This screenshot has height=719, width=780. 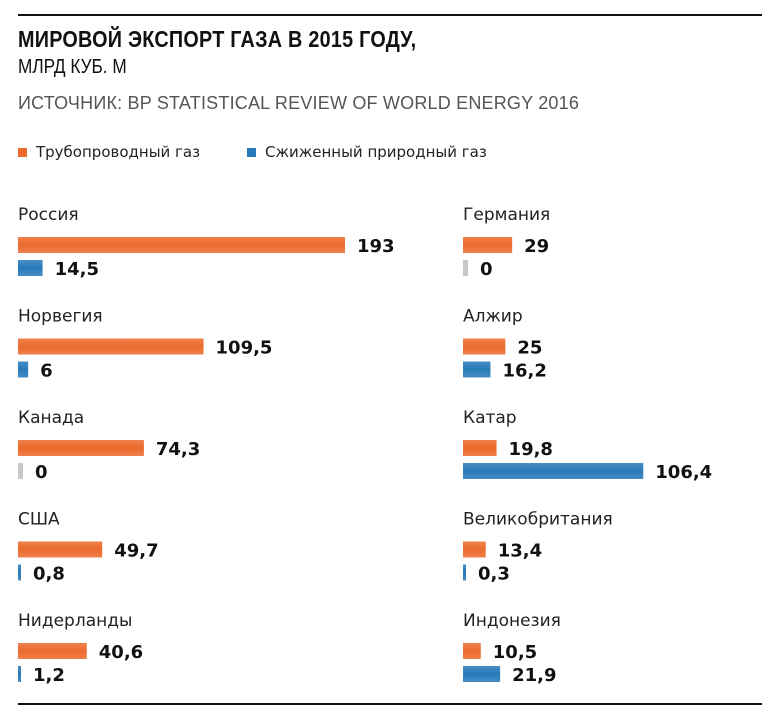 What do you see at coordinates (390, 15) in the screenshot?
I see `top-rule` at bounding box center [390, 15].